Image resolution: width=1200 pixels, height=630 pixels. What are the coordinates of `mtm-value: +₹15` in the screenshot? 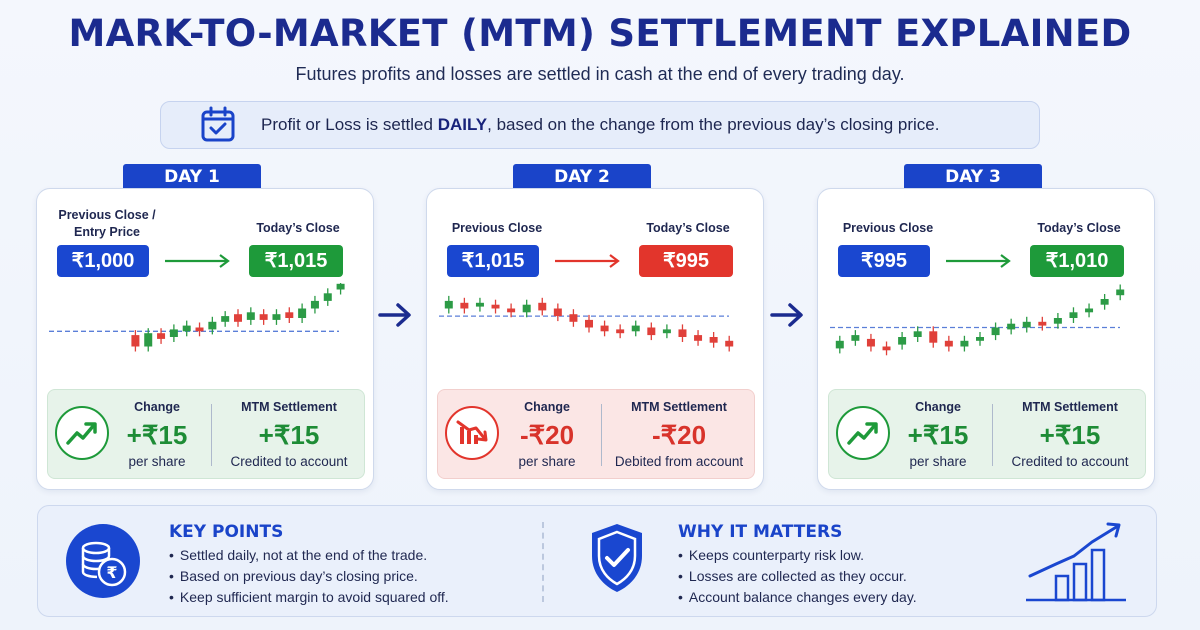 It's located at (1070, 435).